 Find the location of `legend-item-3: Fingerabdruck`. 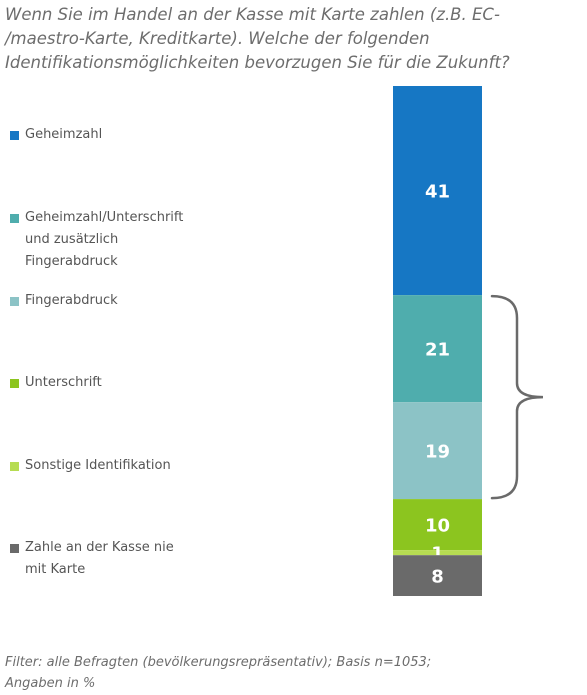

legend-item-3: Fingerabdruck is located at coordinates (64, 301).